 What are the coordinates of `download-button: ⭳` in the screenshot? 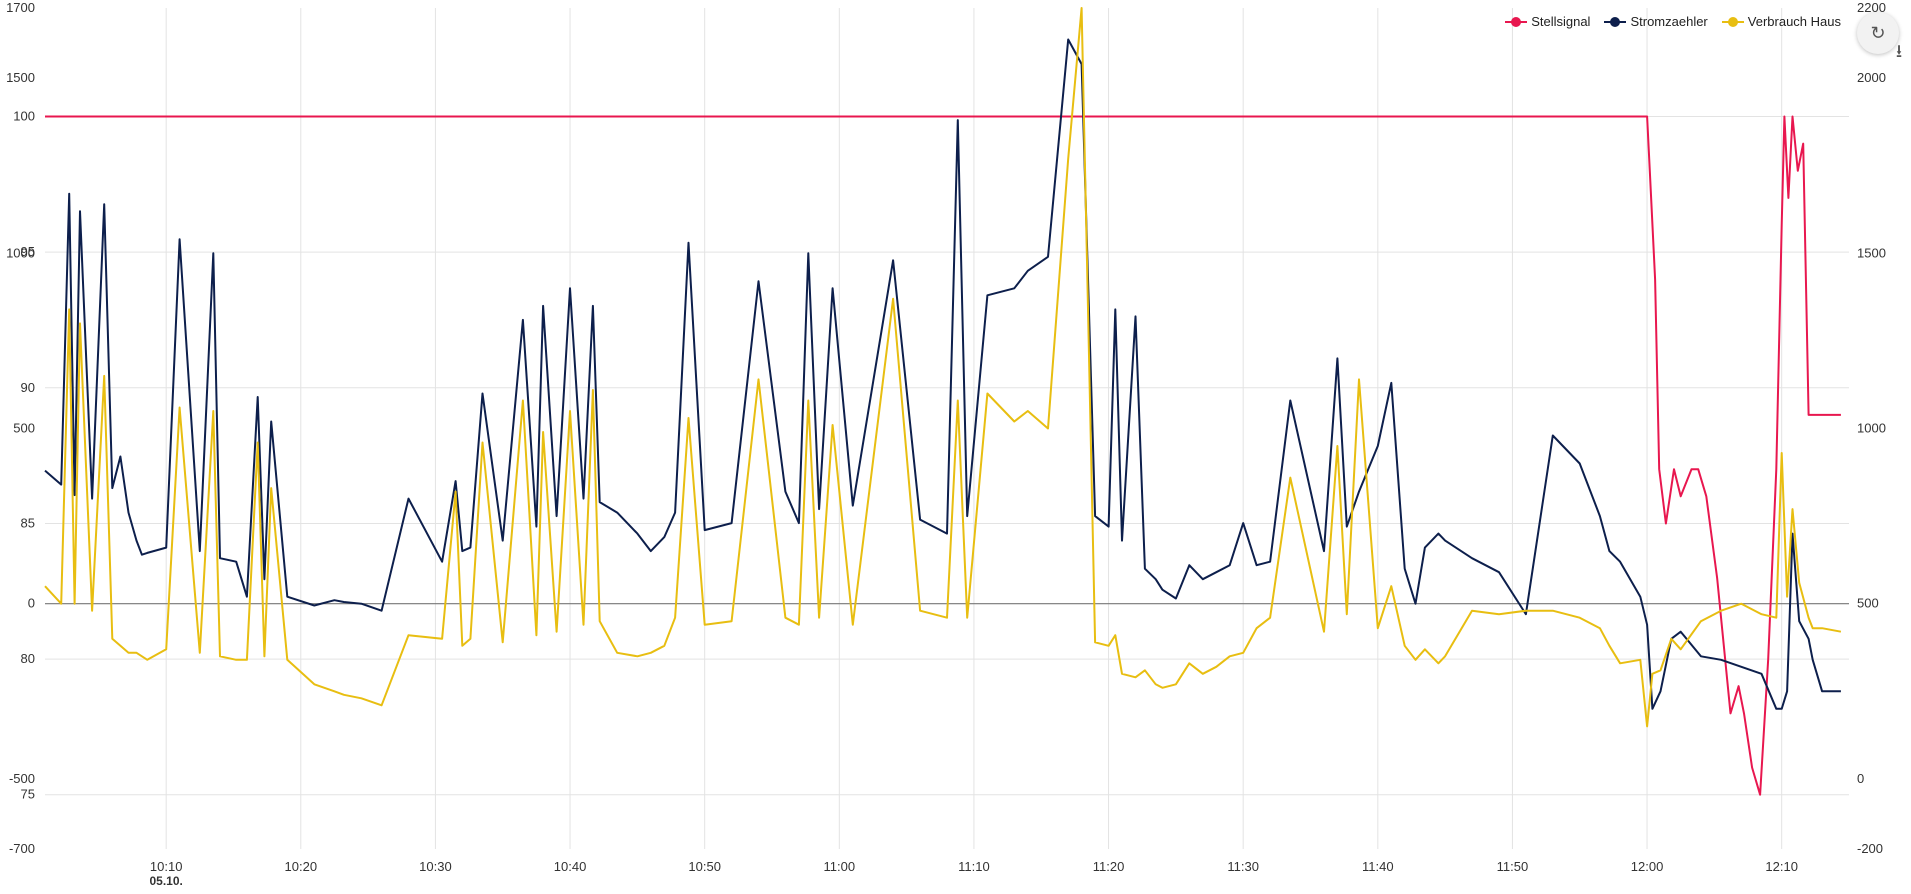 It's located at (1899, 53).